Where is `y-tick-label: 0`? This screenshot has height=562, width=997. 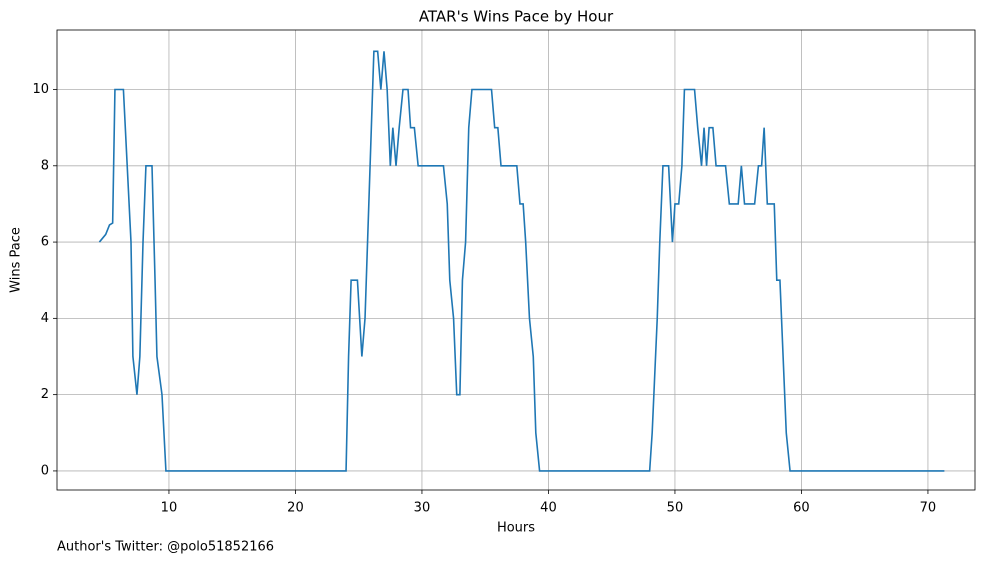 y-tick-label: 0 is located at coordinates (45, 470).